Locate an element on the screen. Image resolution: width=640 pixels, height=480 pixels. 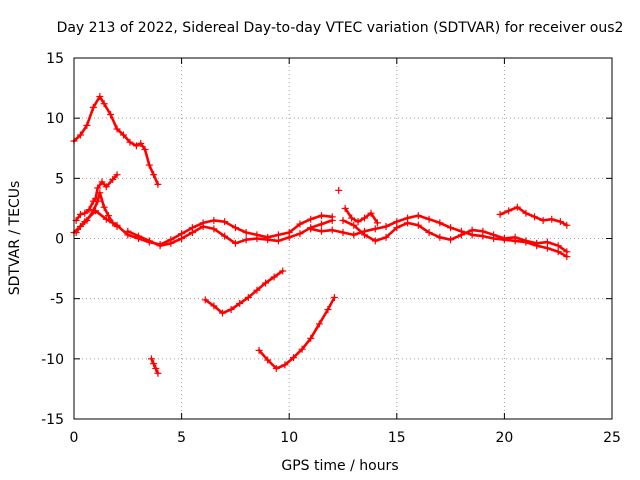
x-tick-label: 5 is located at coordinates (181, 438).